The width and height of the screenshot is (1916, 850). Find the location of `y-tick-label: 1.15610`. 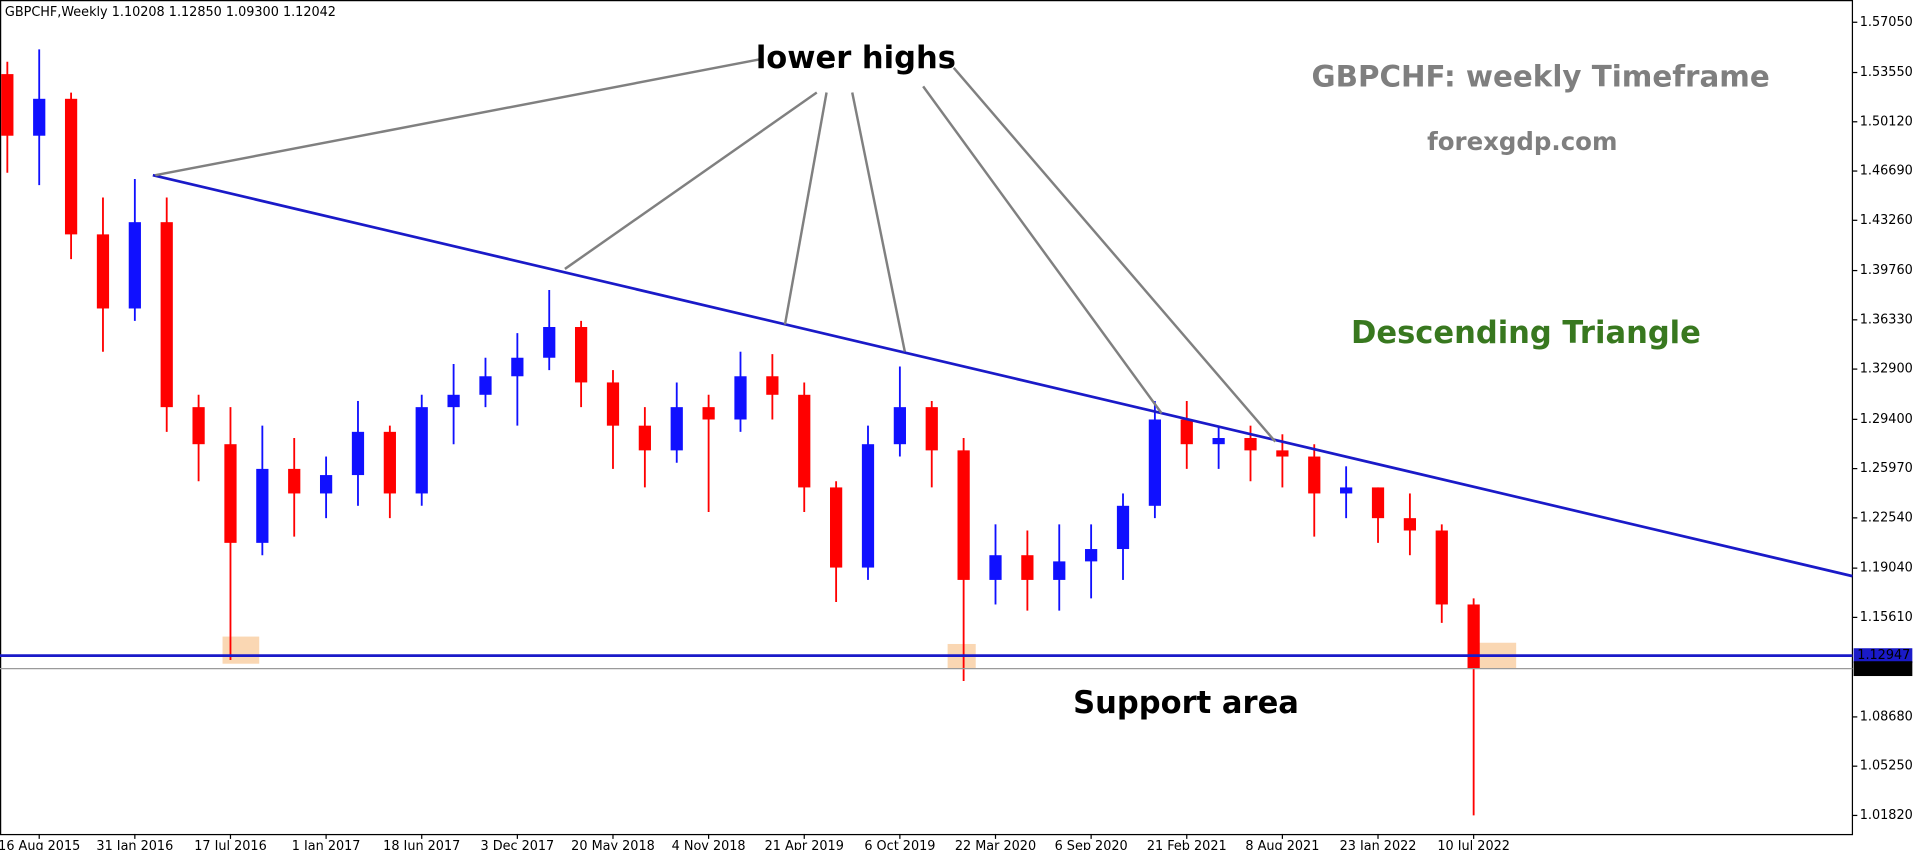

y-tick-label: 1.15610 is located at coordinates (1886, 617).